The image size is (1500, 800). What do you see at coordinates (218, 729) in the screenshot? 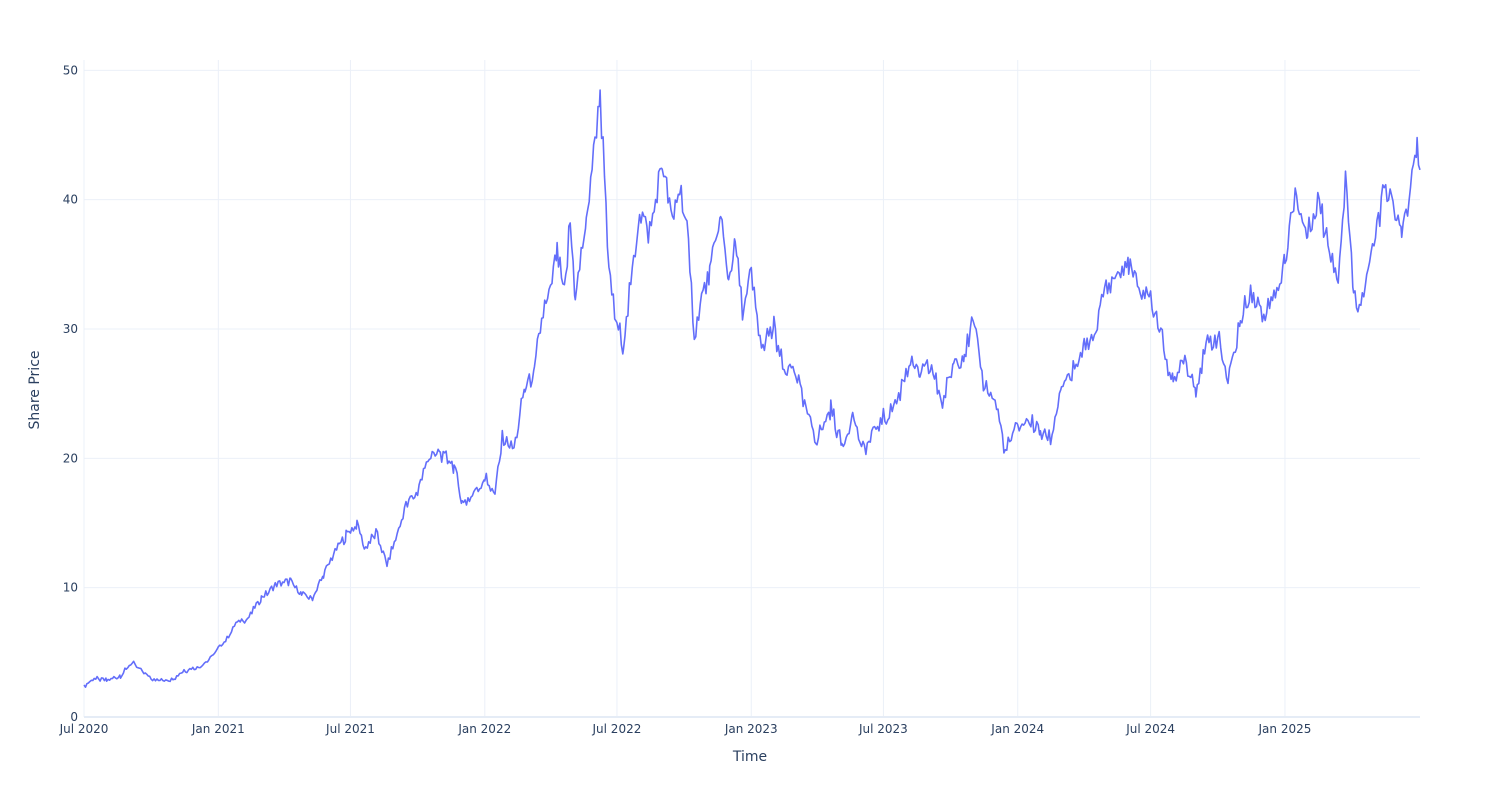
I see `x-tick-label: Jan 2021` at bounding box center [218, 729].